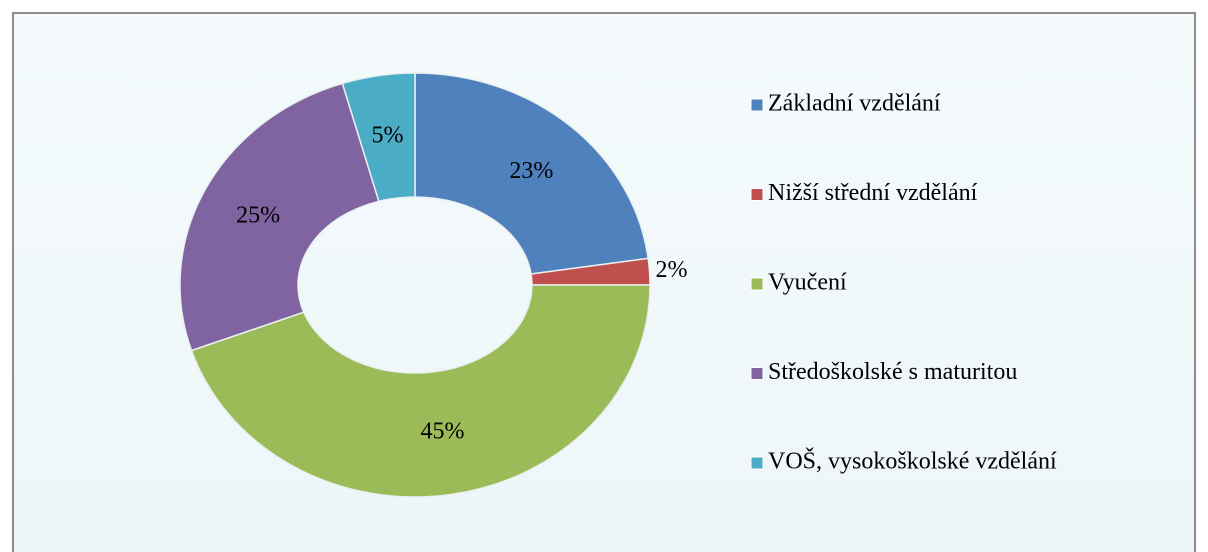 The height and width of the screenshot is (552, 1208). I want to click on legend-label: Středoškolské s maturitou, so click(892, 372).